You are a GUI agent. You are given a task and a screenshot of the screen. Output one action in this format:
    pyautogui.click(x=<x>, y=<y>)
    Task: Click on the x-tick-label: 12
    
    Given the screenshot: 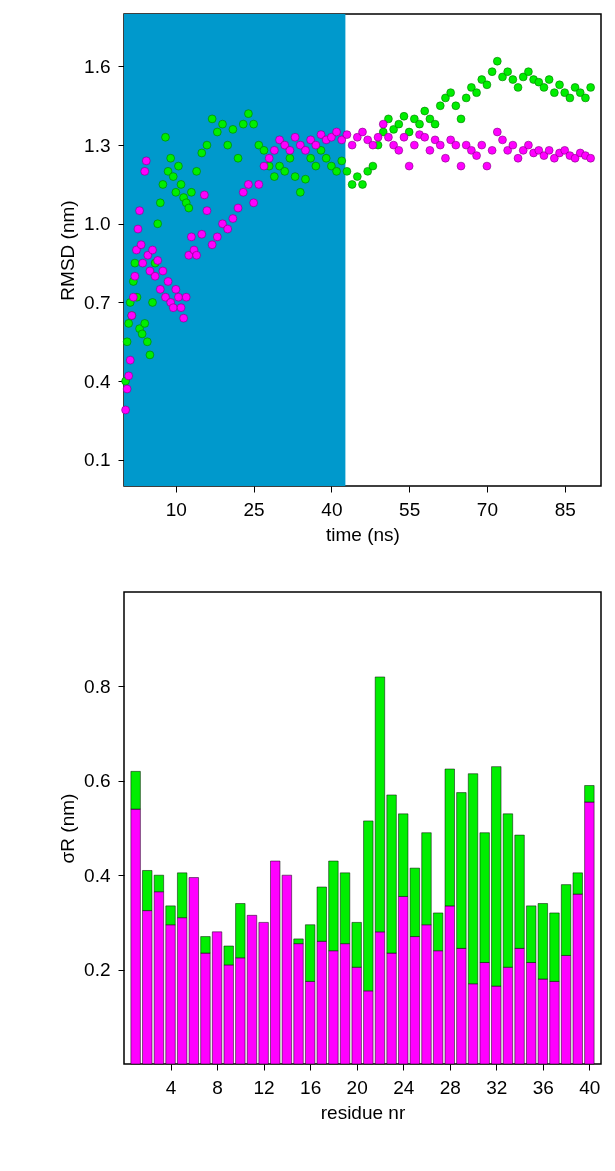 What is the action you would take?
    pyautogui.click(x=264, y=1087)
    